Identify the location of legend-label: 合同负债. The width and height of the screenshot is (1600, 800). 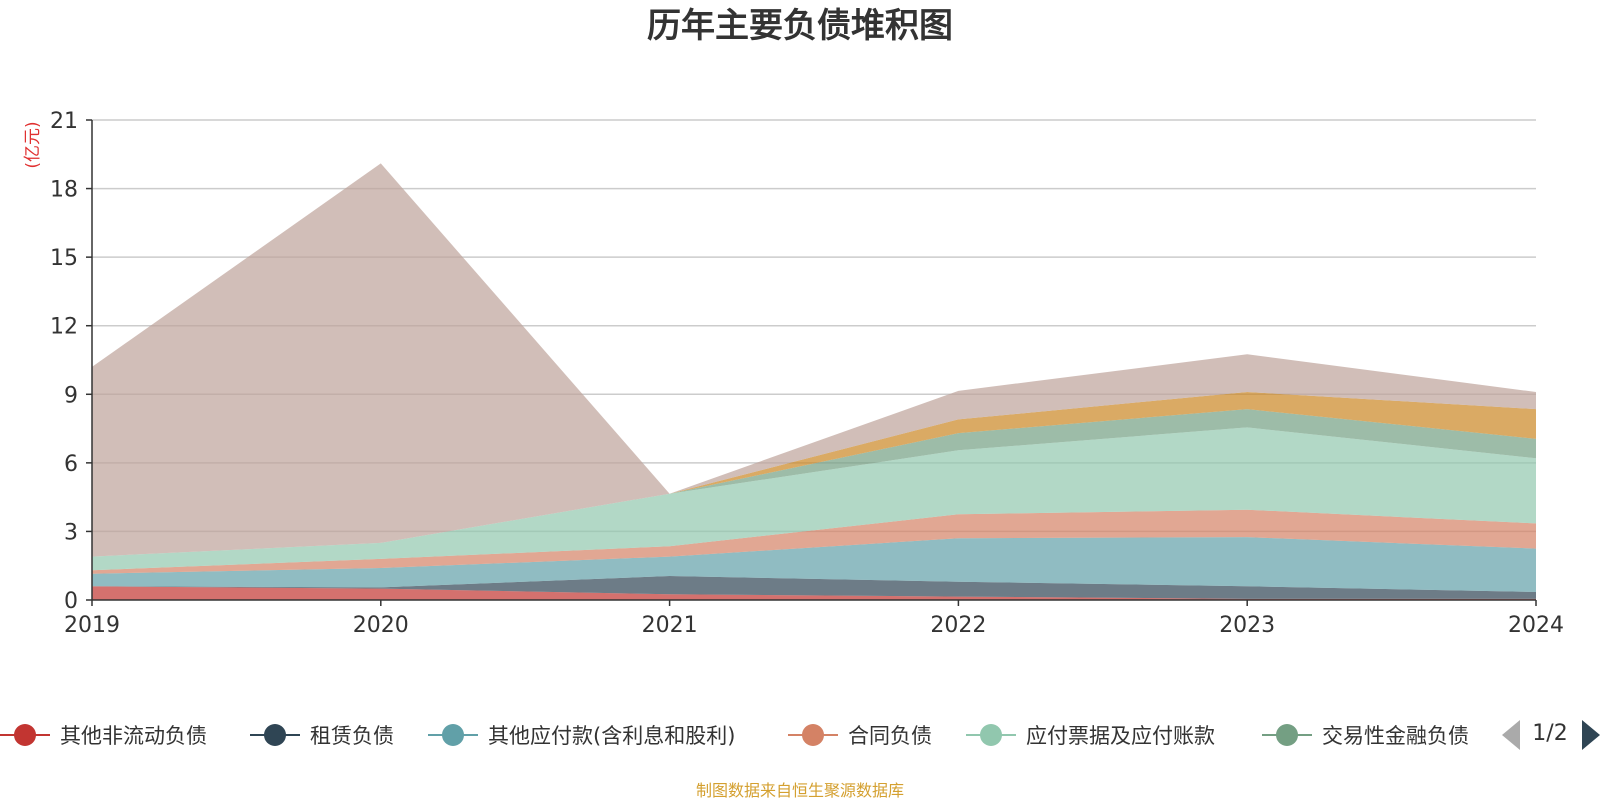
(890, 736).